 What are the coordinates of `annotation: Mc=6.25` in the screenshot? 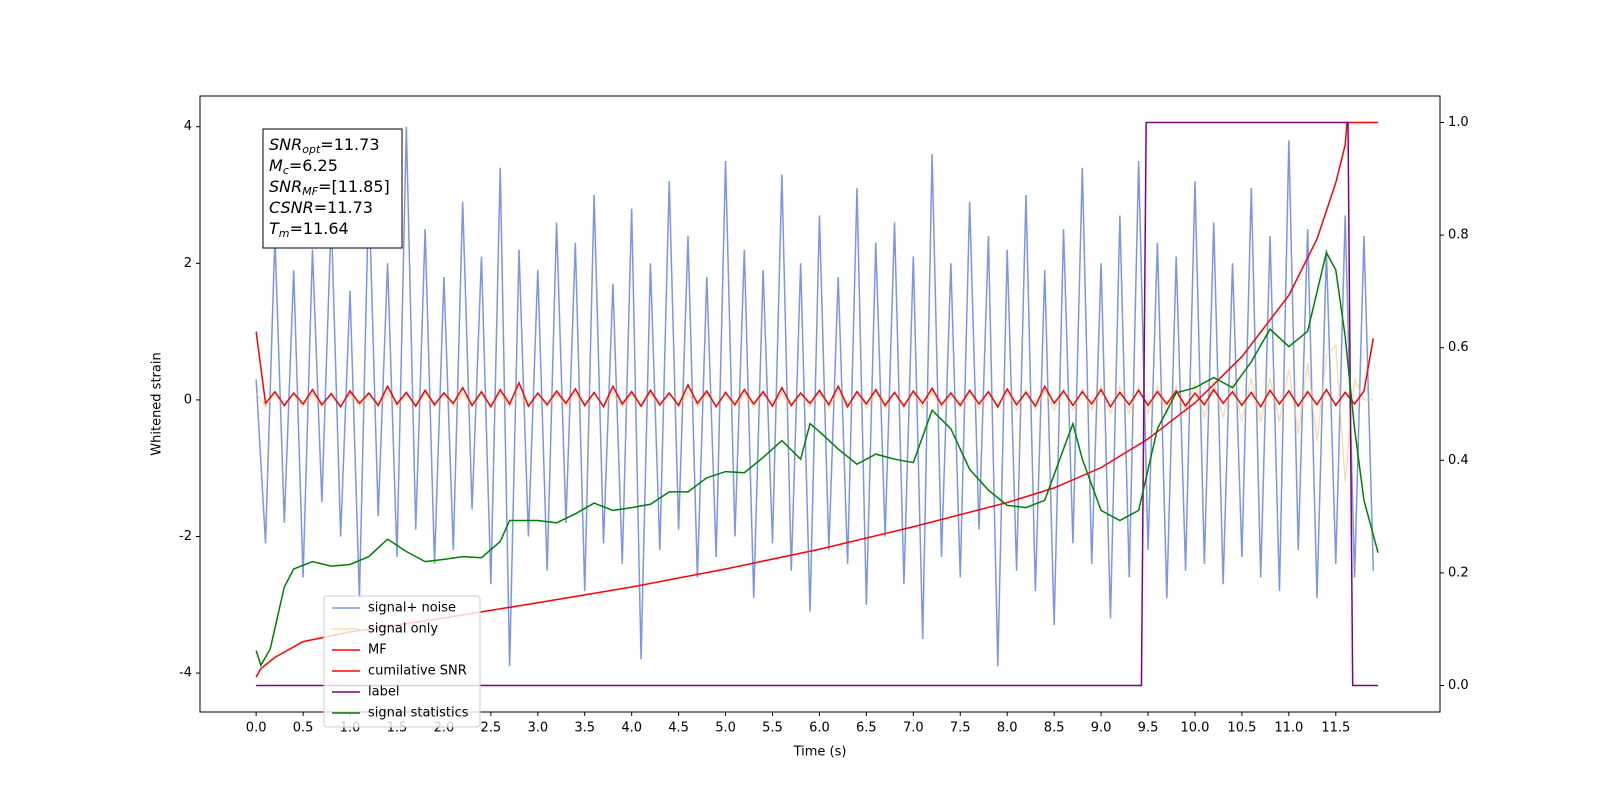 It's located at (303, 167).